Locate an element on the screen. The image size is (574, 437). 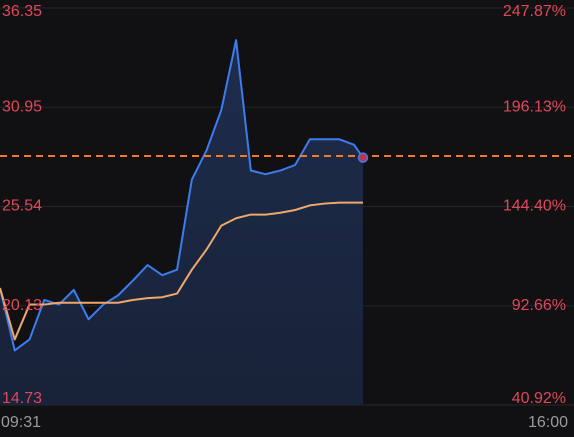
y2-tick-label: 40.92% is located at coordinates (539, 398).